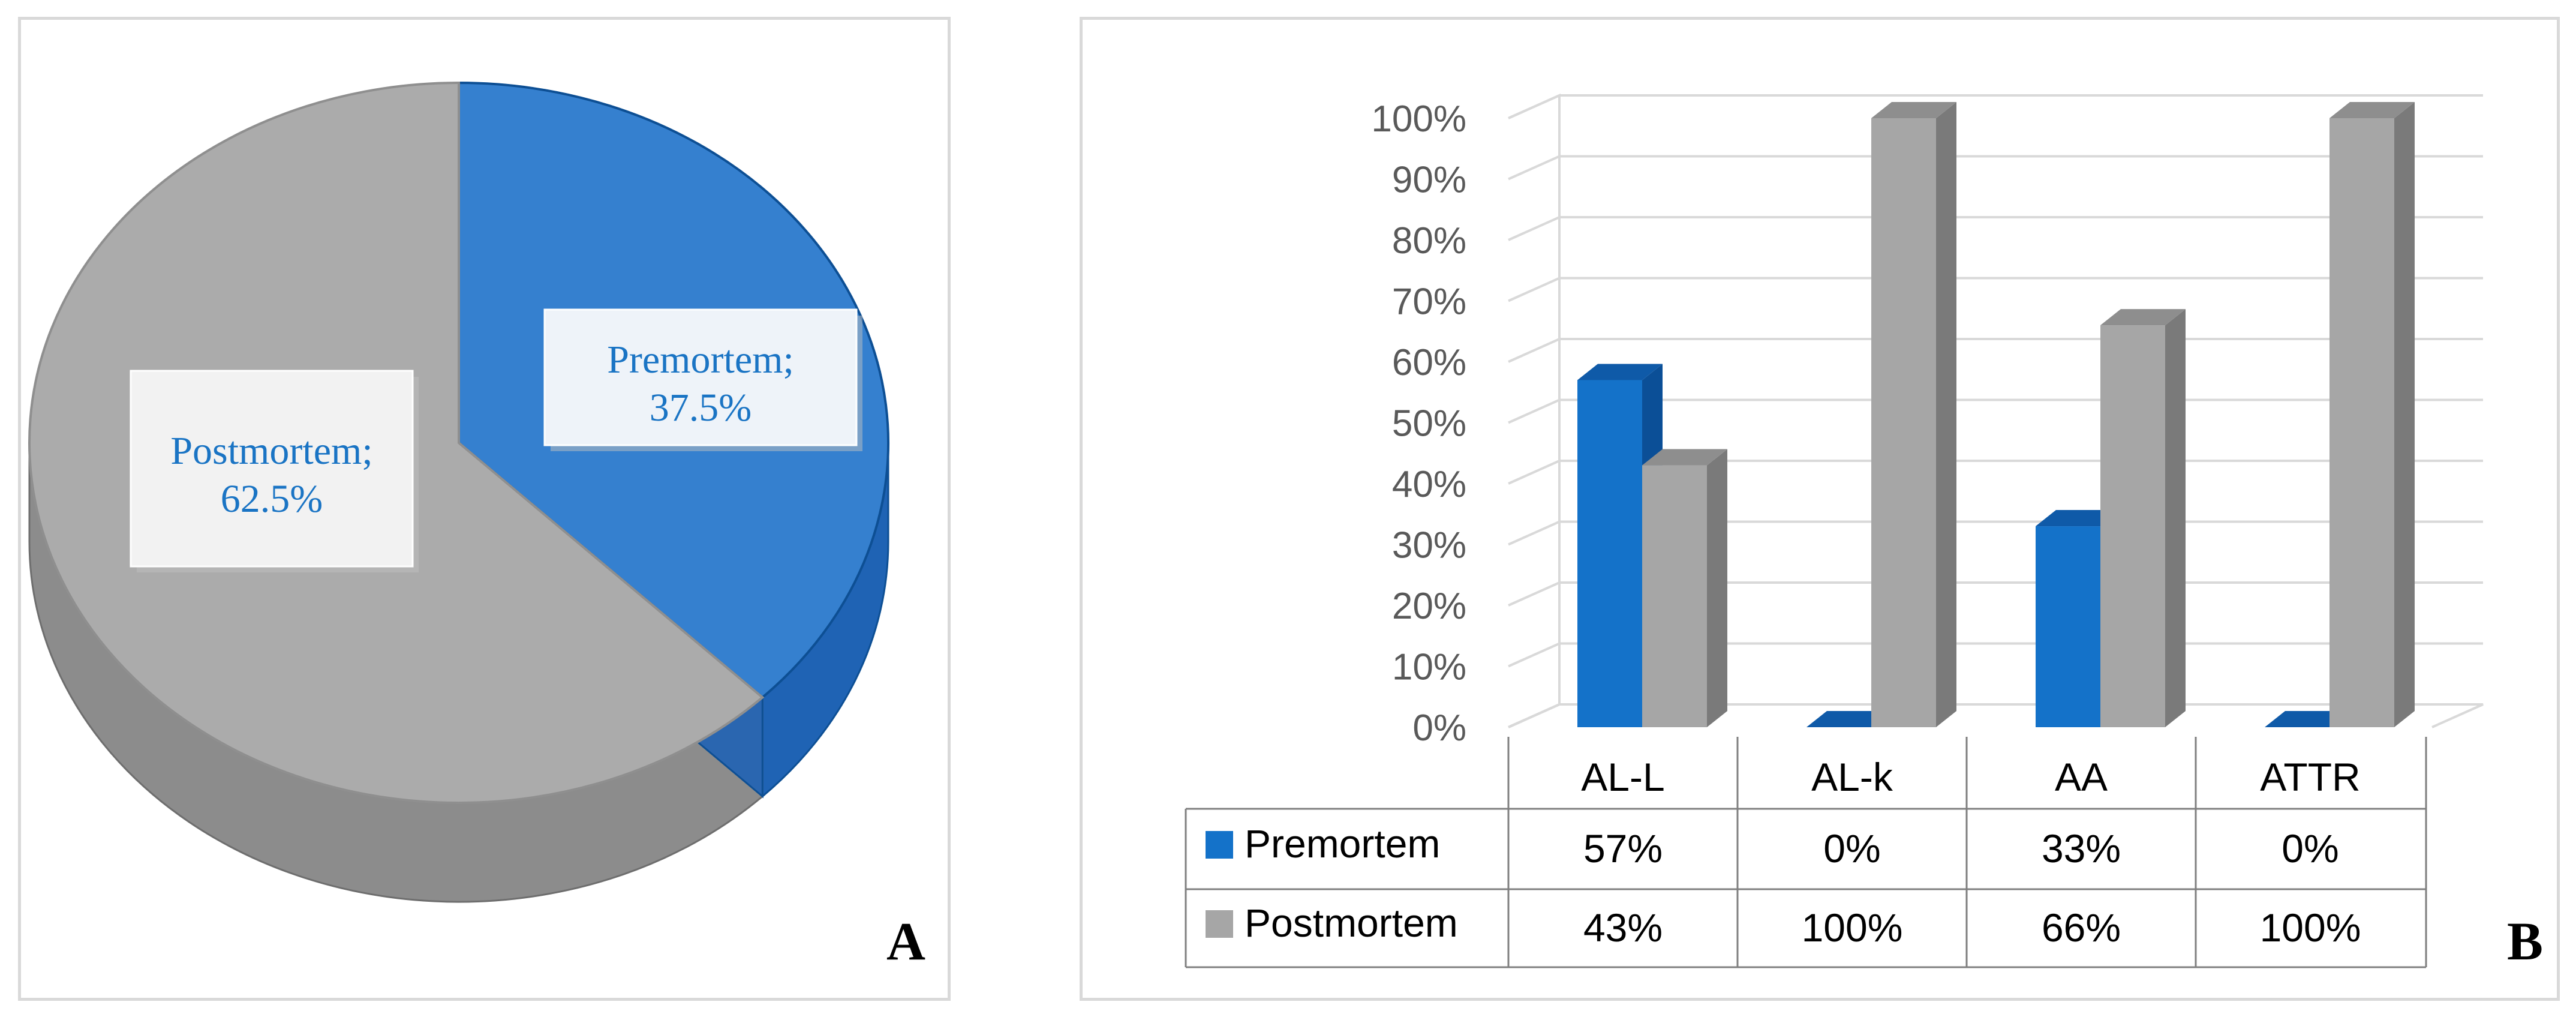 The width and height of the screenshot is (2576, 1017). I want to click on pie-label-name-postmortem: Postmortem;, so click(271, 451).